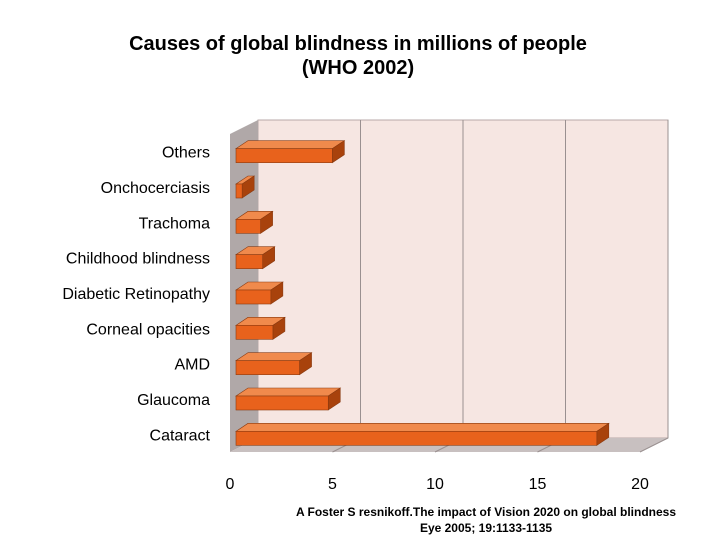  What do you see at coordinates (180, 435) in the screenshot?
I see `category-label: Cataract` at bounding box center [180, 435].